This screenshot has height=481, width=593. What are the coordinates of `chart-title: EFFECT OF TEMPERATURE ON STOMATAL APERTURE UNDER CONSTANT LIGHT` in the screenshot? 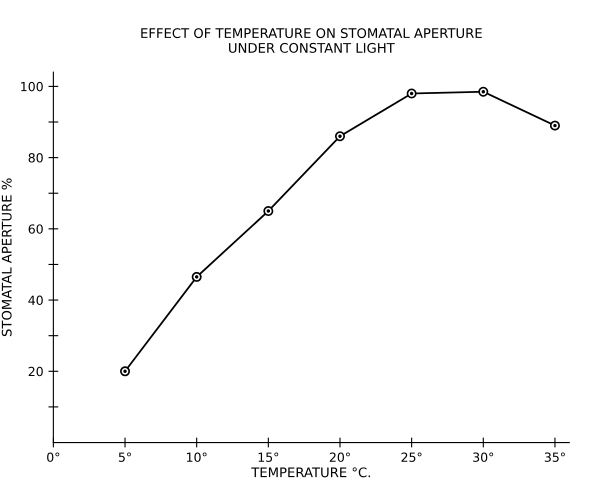 It's located at (311, 40).